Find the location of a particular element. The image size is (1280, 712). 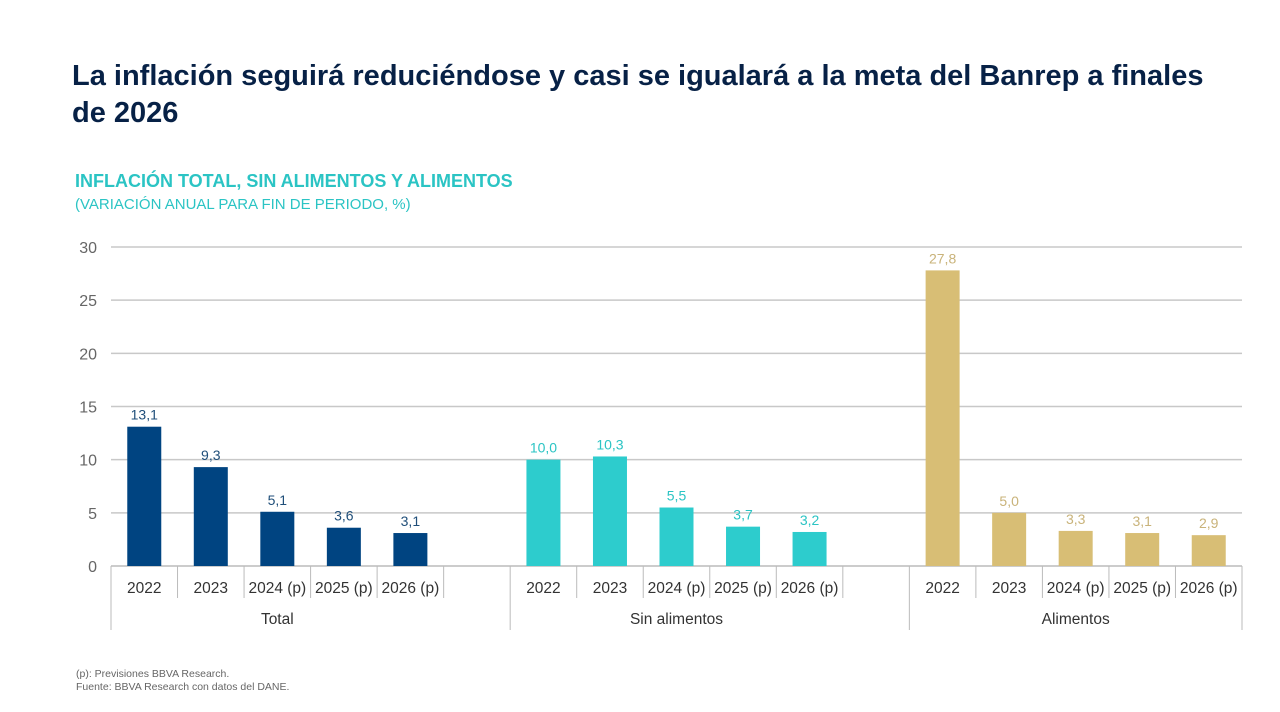

data-label: 9,3 is located at coordinates (211, 455).